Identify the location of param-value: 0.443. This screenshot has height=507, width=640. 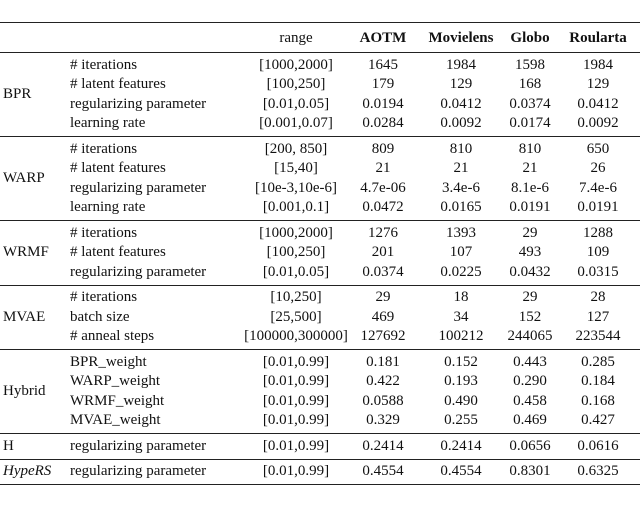
(530, 361).